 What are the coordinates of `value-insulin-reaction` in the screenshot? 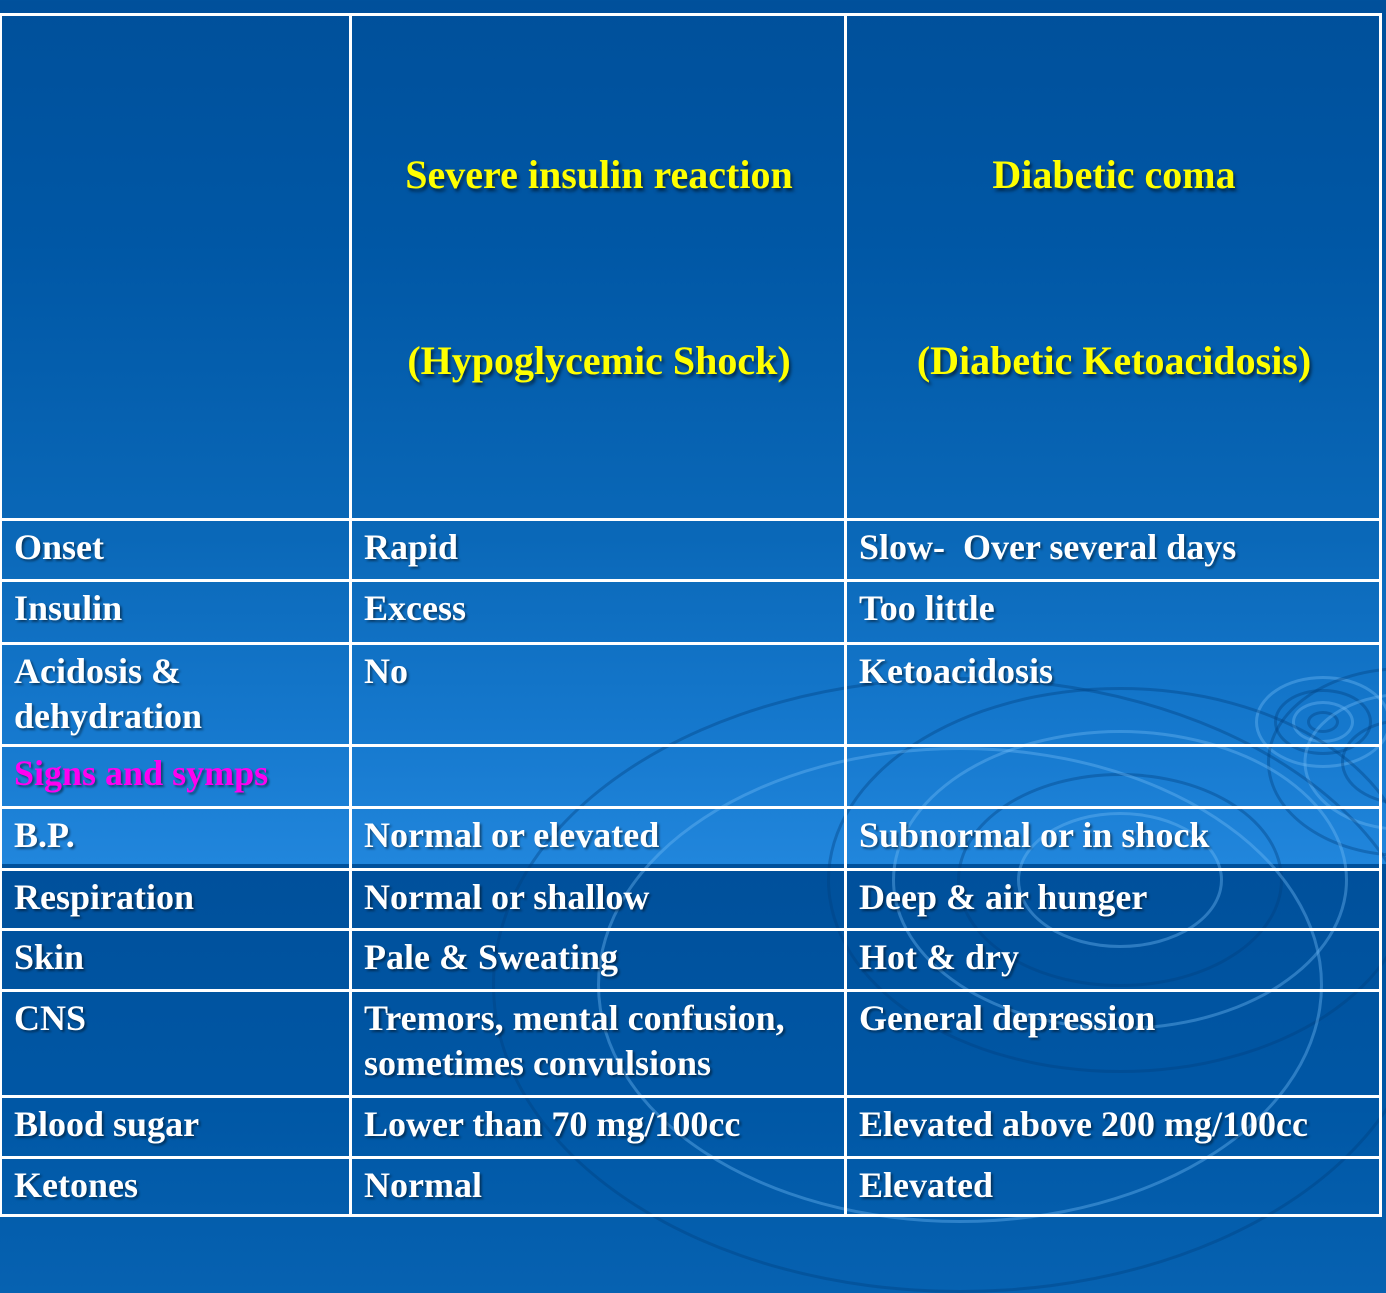 It's located at (598, 776).